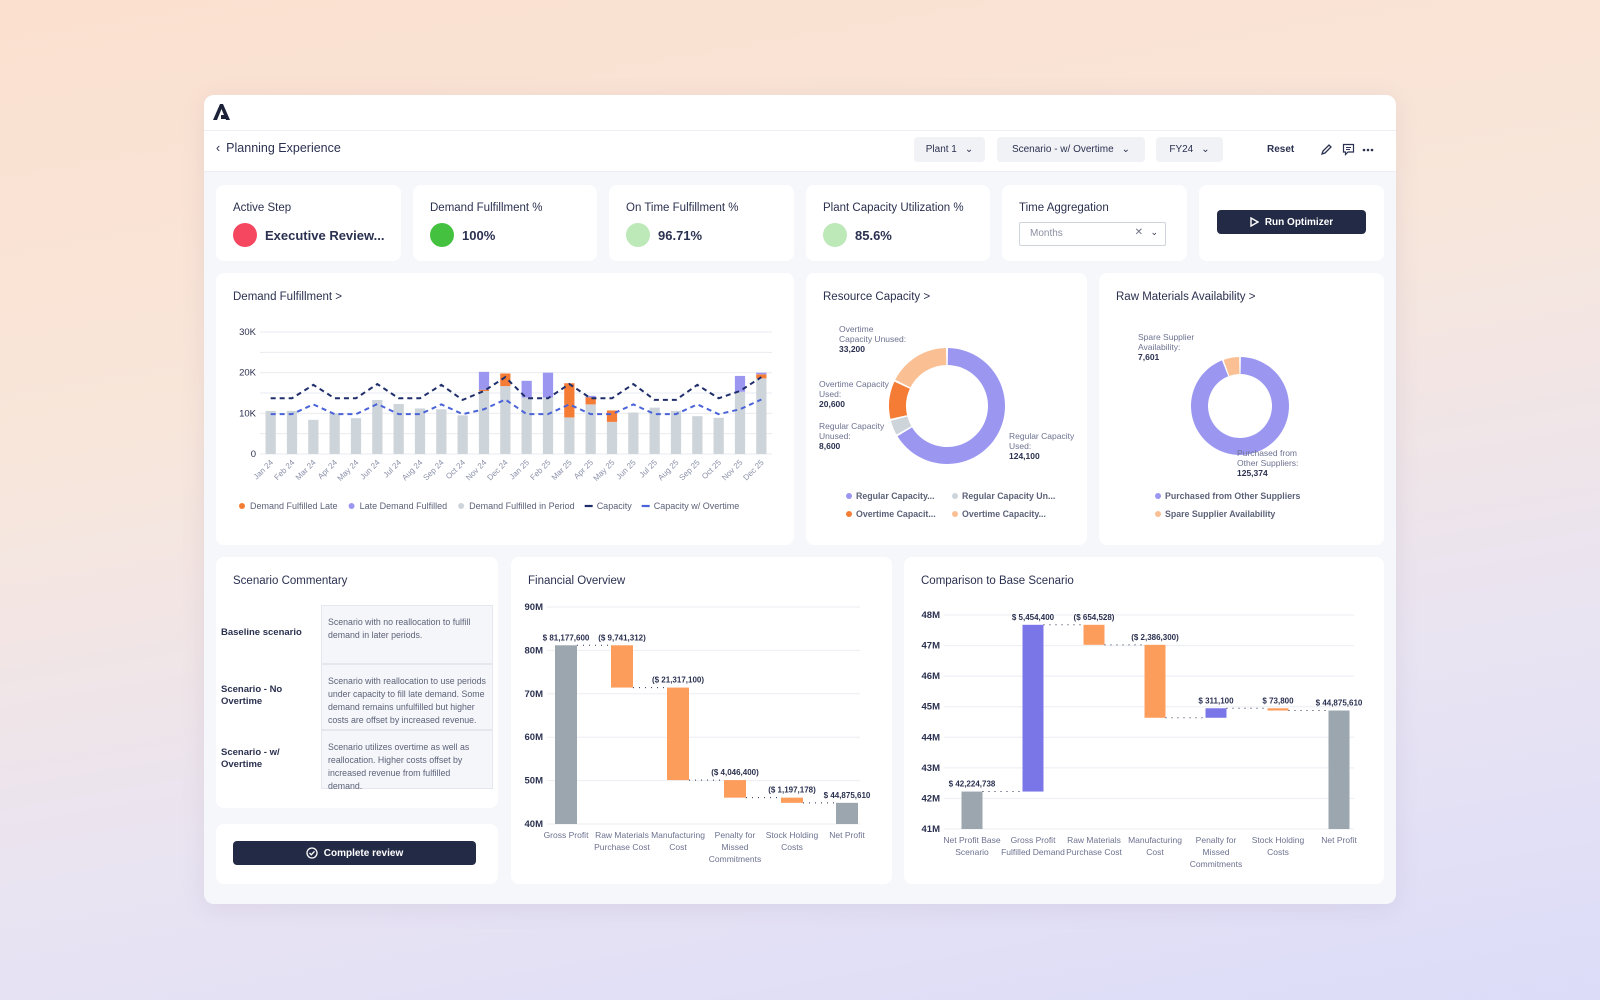 This screenshot has height=1000, width=1600. Describe the element at coordinates (1339, 703) in the screenshot. I see `data-label: $ 44,875,610` at that location.